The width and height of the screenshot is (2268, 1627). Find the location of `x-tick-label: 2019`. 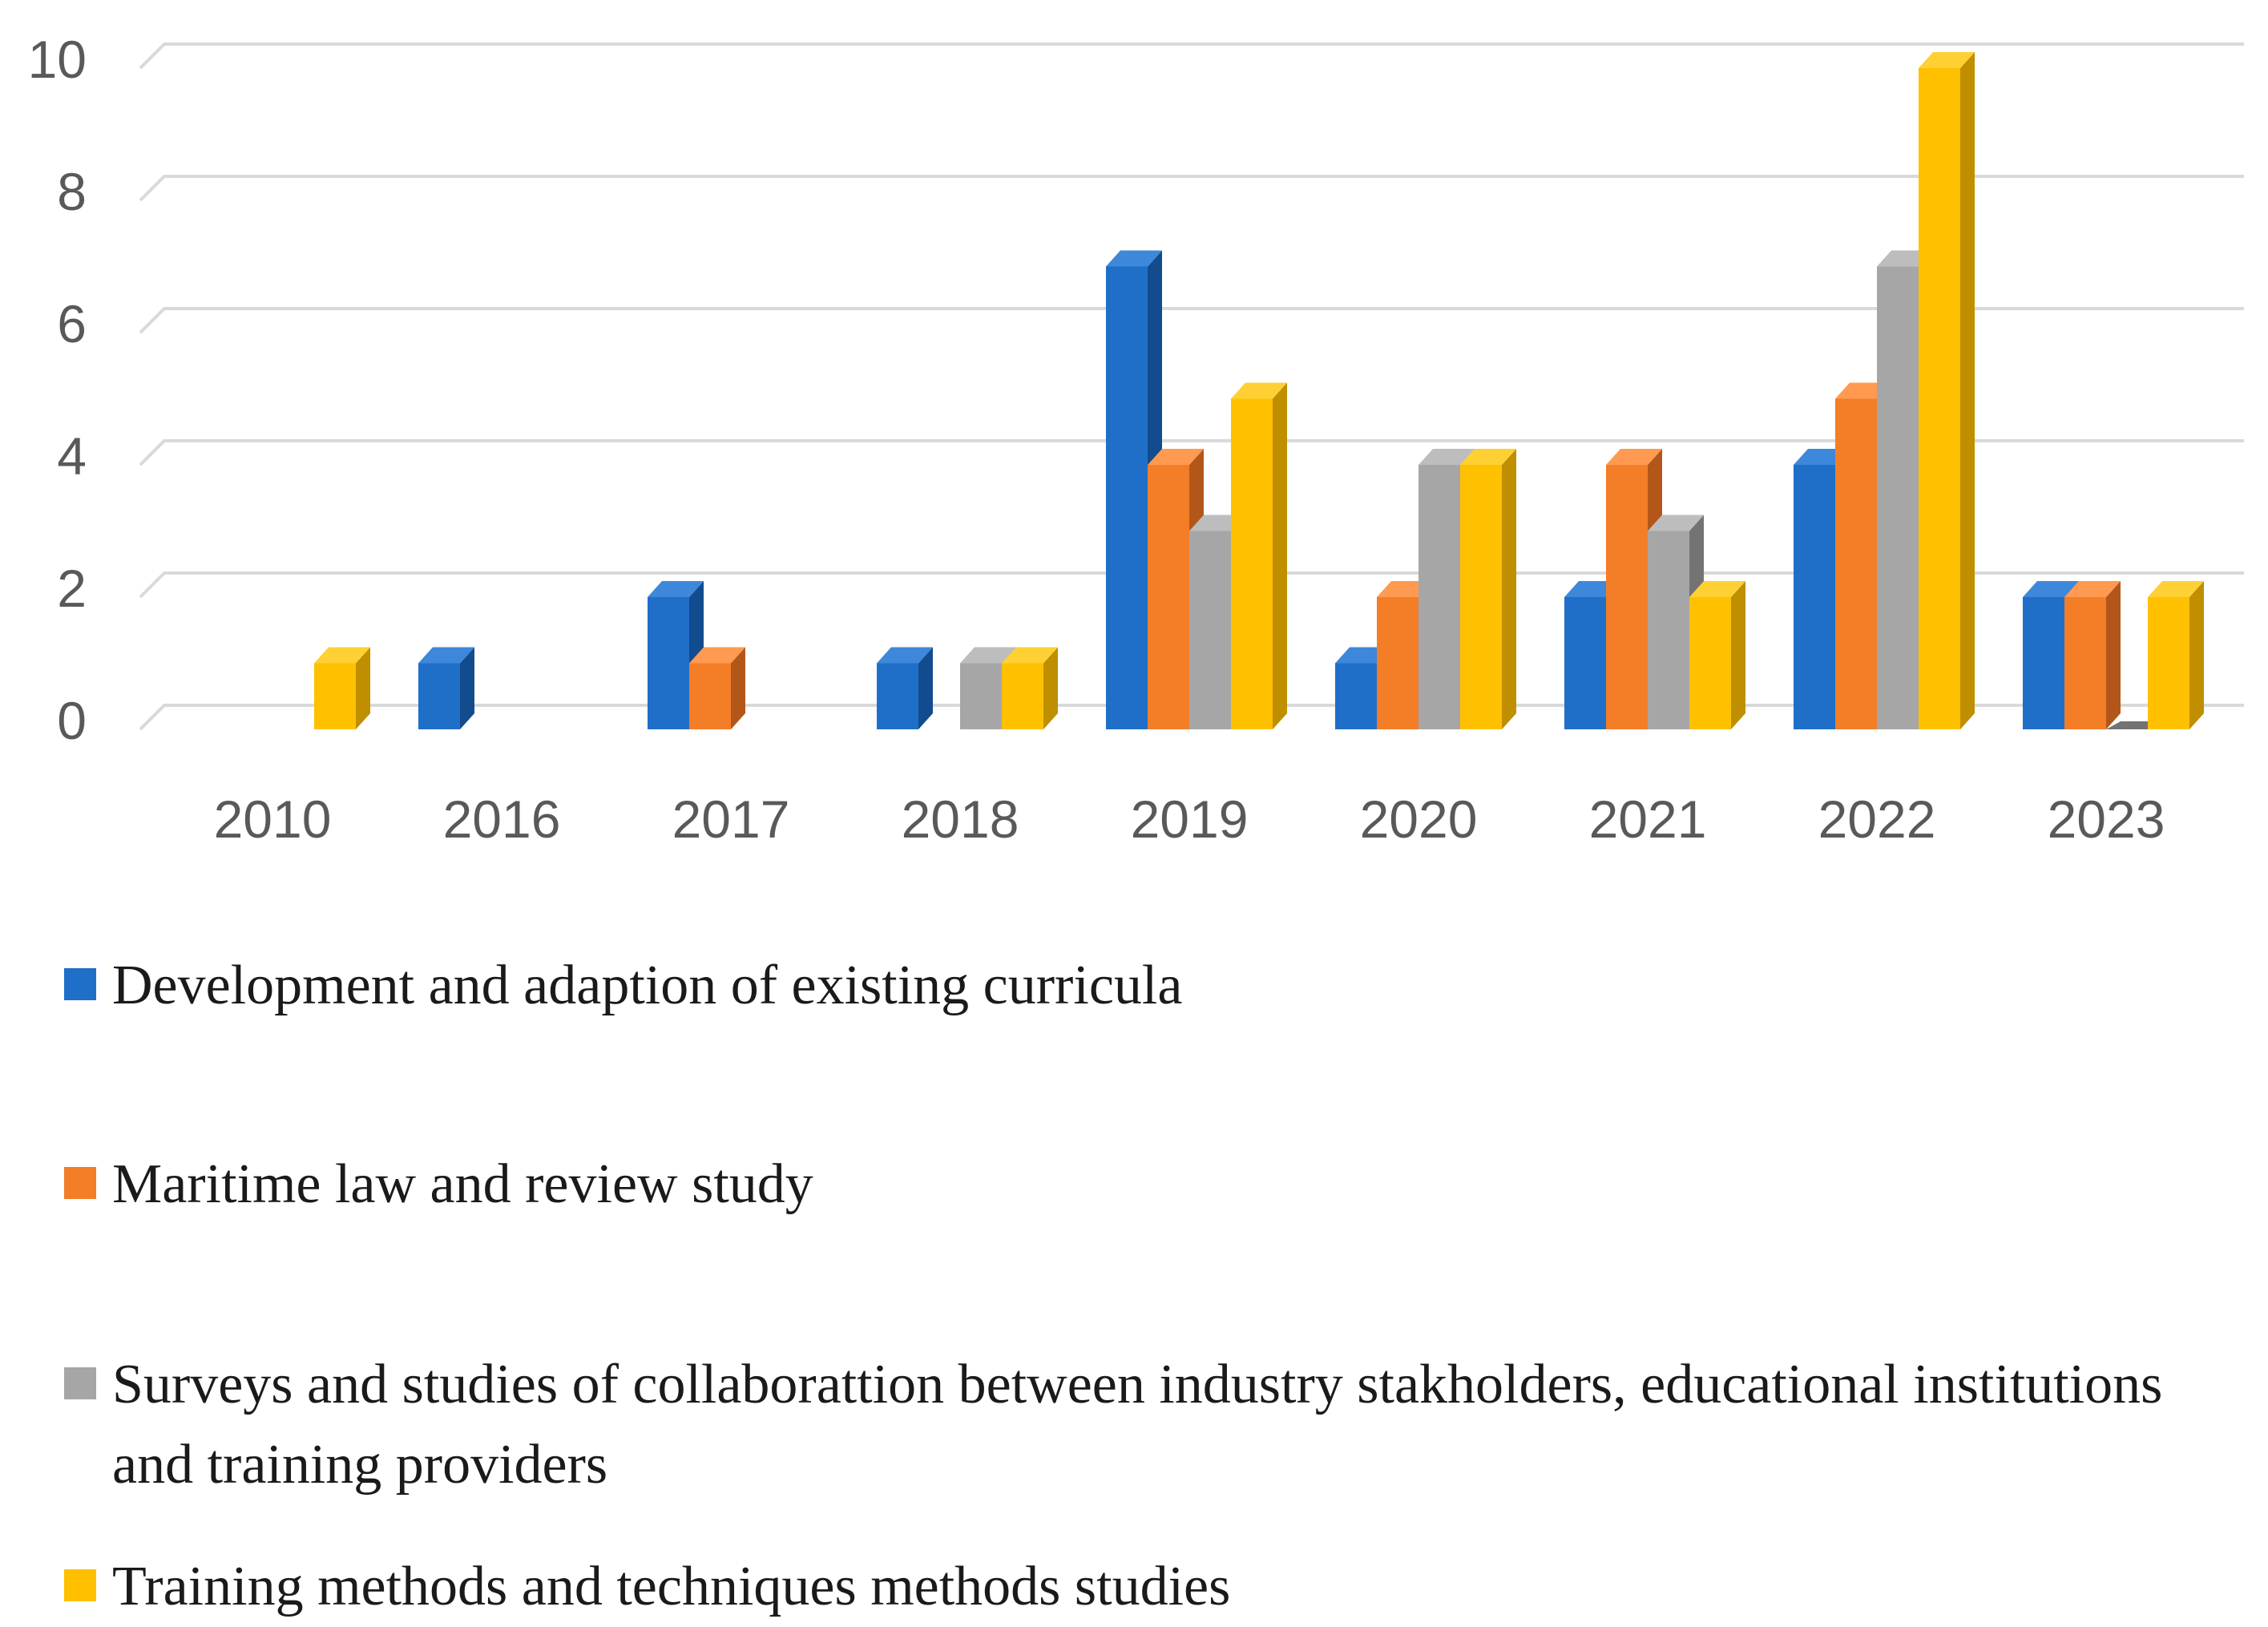

x-tick-label: 2019 is located at coordinates (1190, 819).